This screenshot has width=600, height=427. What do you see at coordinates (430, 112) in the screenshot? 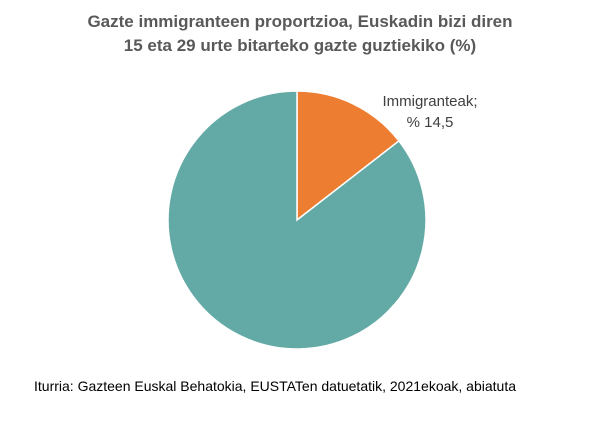
I see `slice-label-immigranteak: Immigranteak; % 14,5` at bounding box center [430, 112].